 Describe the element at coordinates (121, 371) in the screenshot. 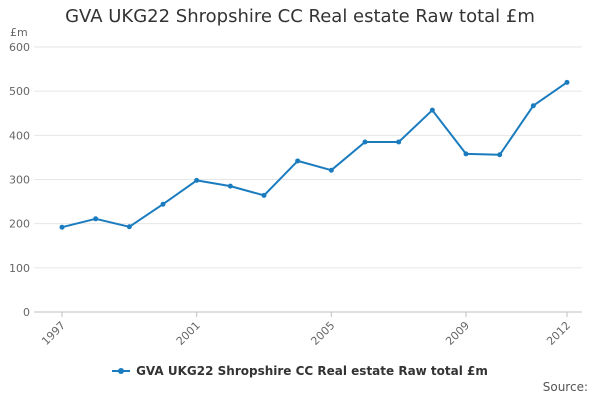

I see `legend-line-marker-icon` at that location.